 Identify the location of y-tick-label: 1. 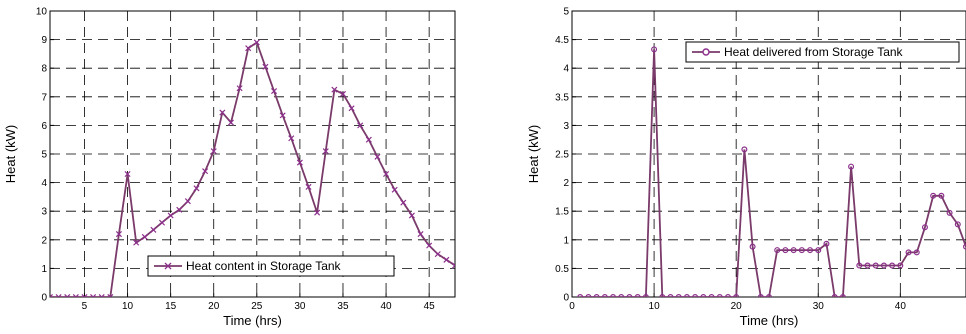
(566, 240).